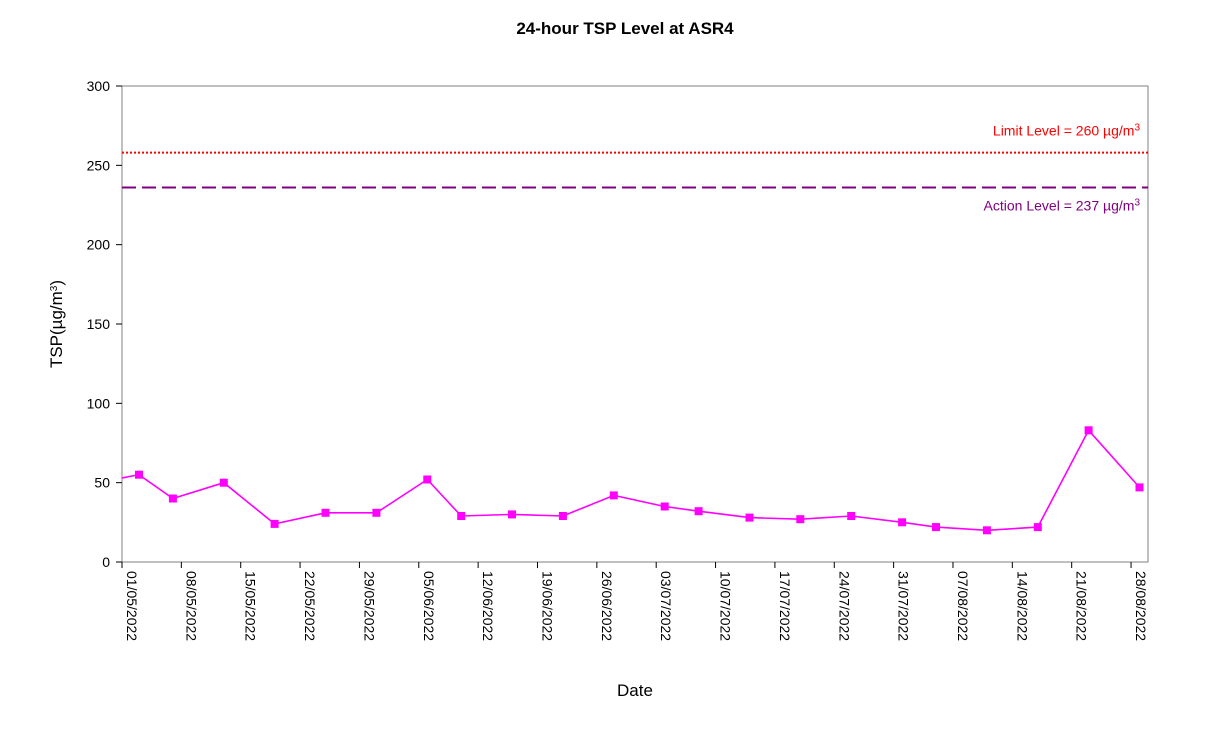 Image resolution: width=1208 pixels, height=736 pixels. What do you see at coordinates (607, 606) in the screenshot?
I see `x-tick-label: 26/06/2022` at bounding box center [607, 606].